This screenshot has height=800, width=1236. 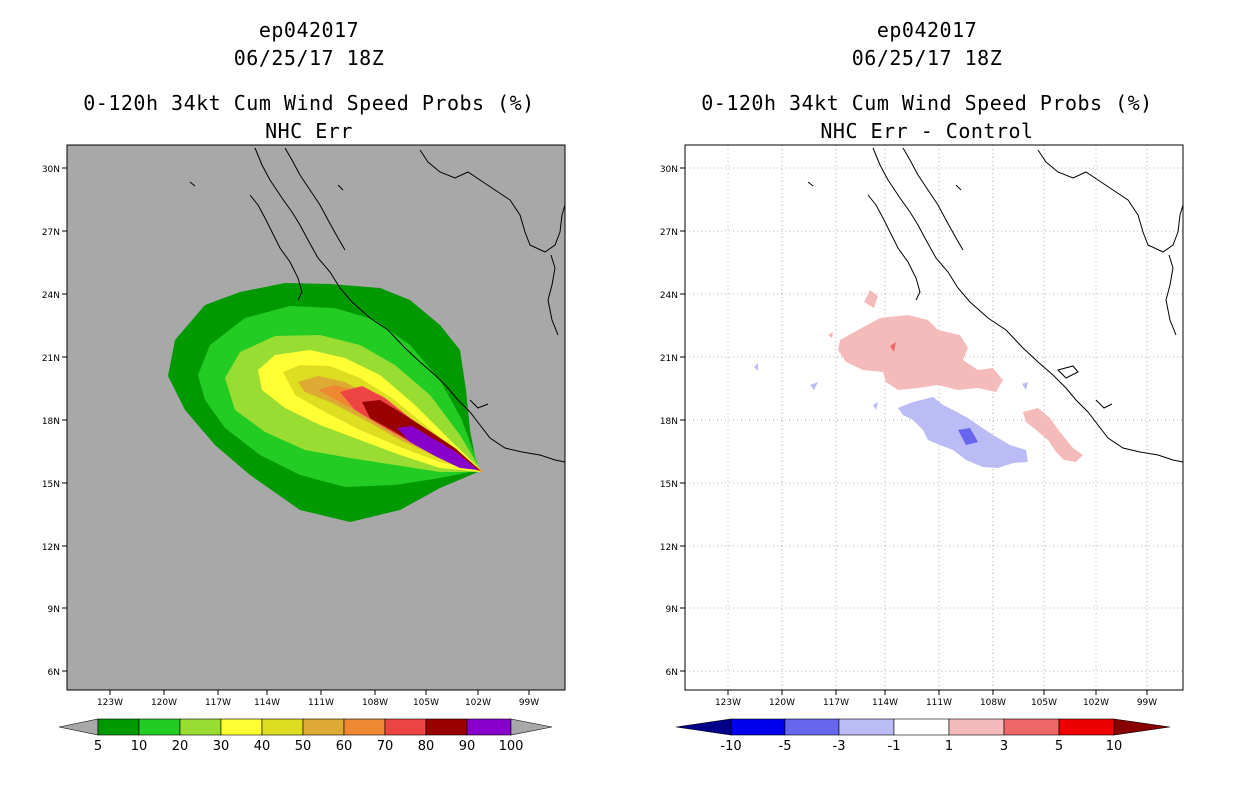 What do you see at coordinates (927, 131) in the screenshot?
I see `plot-subtitle: NHC Err - Control` at bounding box center [927, 131].